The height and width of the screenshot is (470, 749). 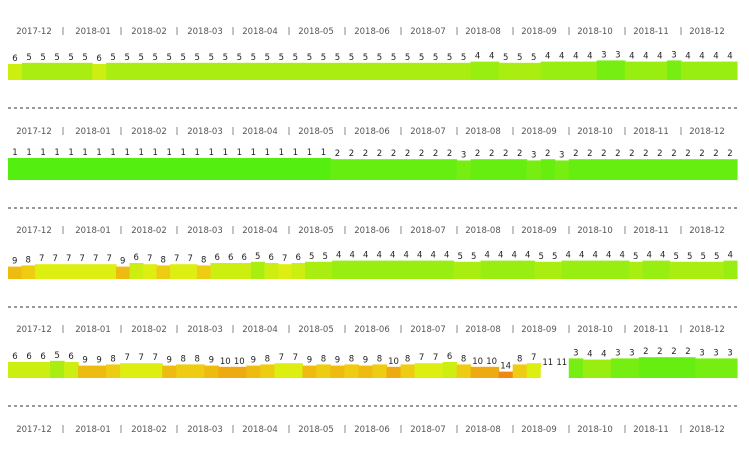 I want to click on month-label: 2018-08, so click(x=483, y=132).